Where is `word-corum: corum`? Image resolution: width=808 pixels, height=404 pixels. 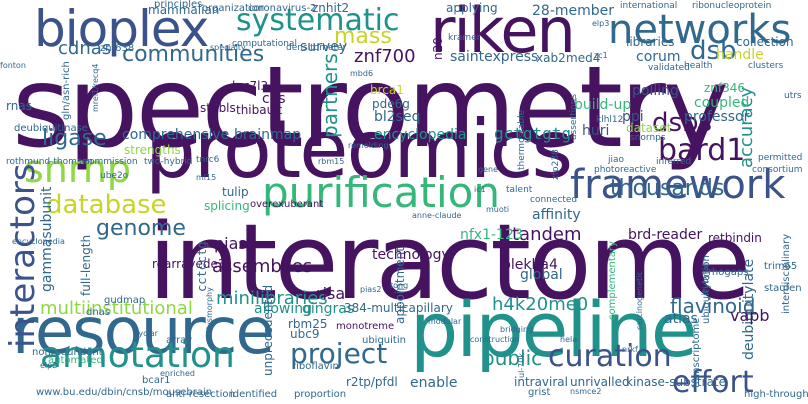 word-corum: corum is located at coordinates (658, 57).